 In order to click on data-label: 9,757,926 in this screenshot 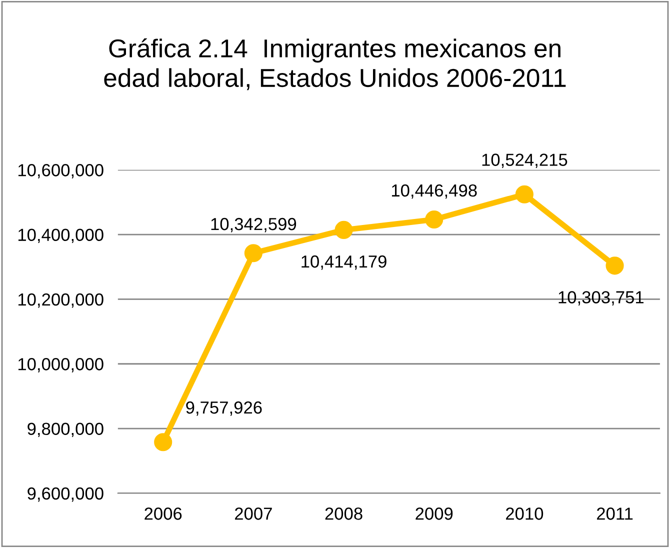, I will do `click(224, 408)`.